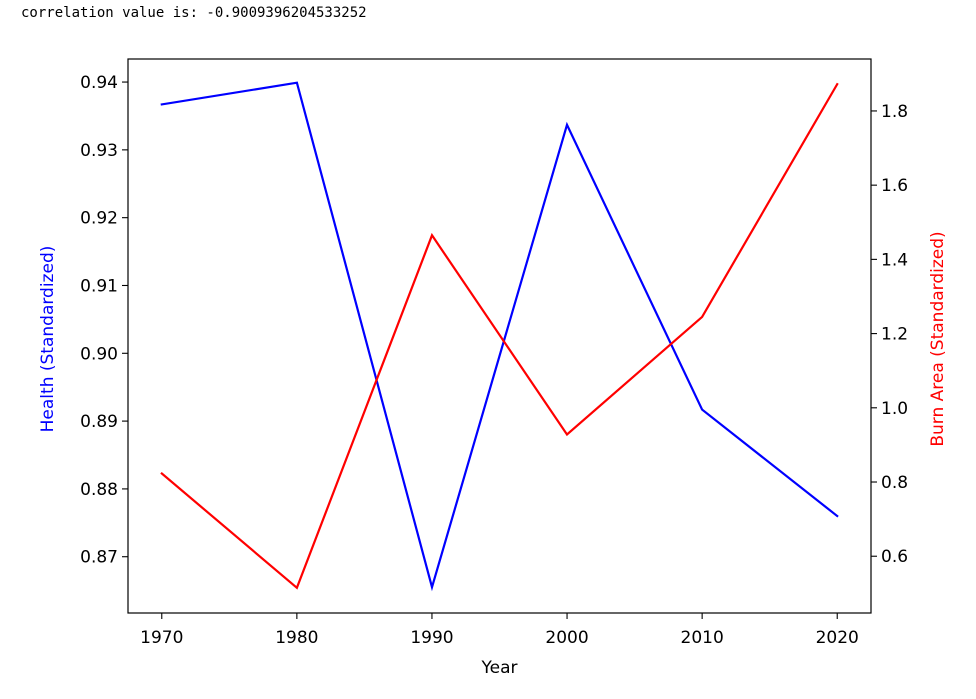  Describe the element at coordinates (104, 320) in the screenshot. I see `left-y-axis-ticks: 0.87 0.88 0.89 0.90 0.91 0.92 0.93 0.94` at that location.